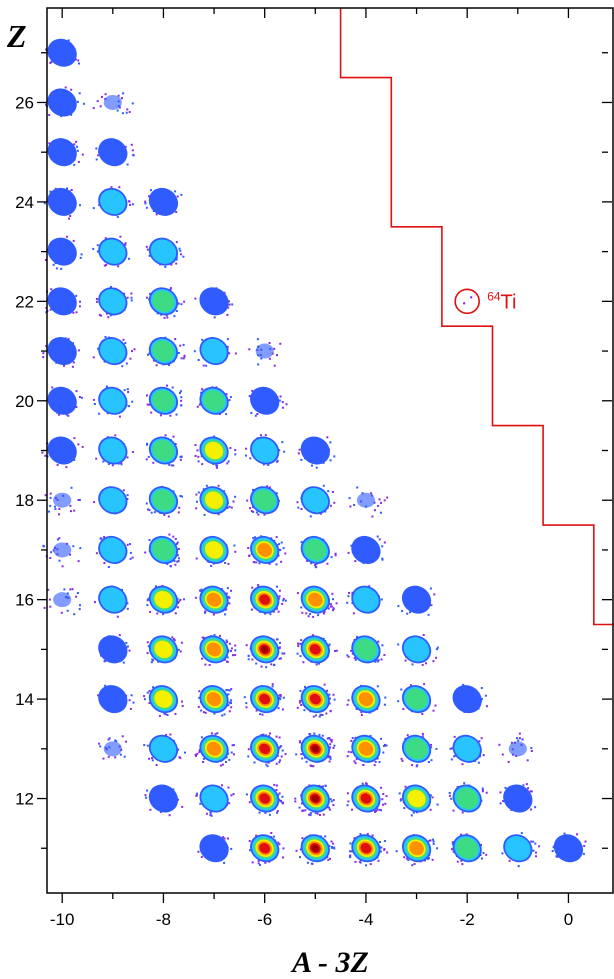 This screenshot has width=614, height=979. Describe the element at coordinates (24, 600) in the screenshot. I see `y-tick-label: 16` at that location.